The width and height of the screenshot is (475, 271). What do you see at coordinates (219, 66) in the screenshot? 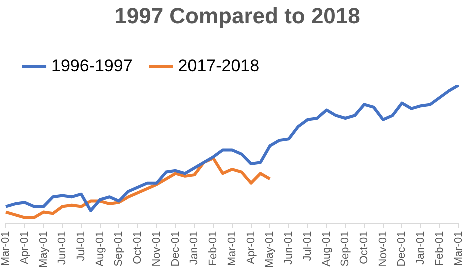
I see `legend-label: 2017-2018` at bounding box center [219, 66].